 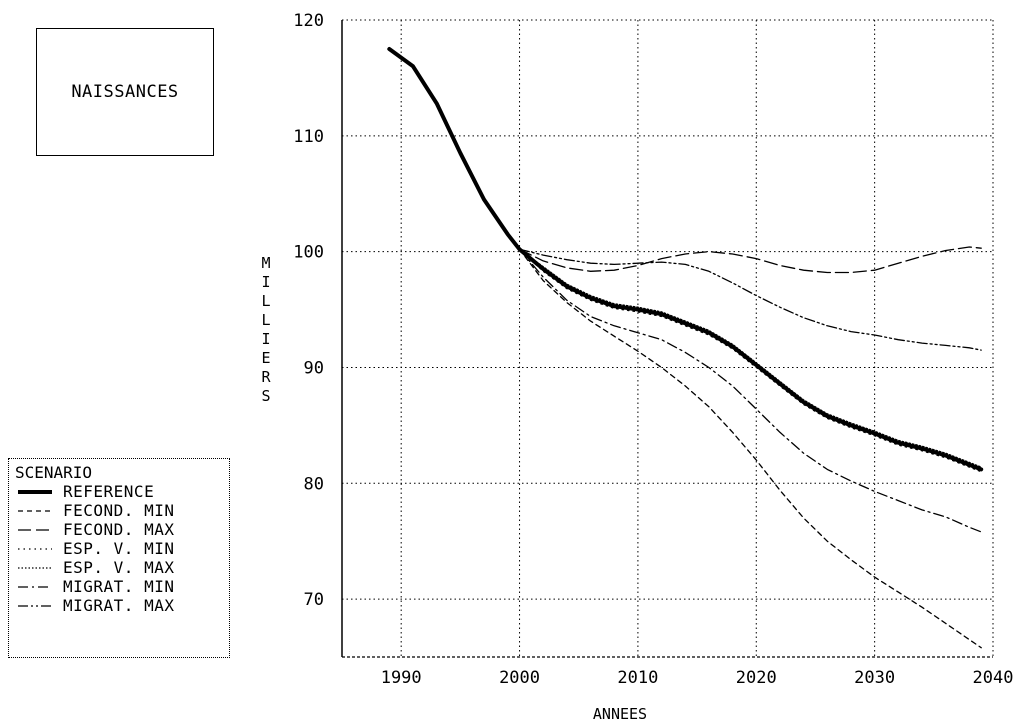 I want to click on legend-label: FECOND. MIN, so click(x=119, y=510).